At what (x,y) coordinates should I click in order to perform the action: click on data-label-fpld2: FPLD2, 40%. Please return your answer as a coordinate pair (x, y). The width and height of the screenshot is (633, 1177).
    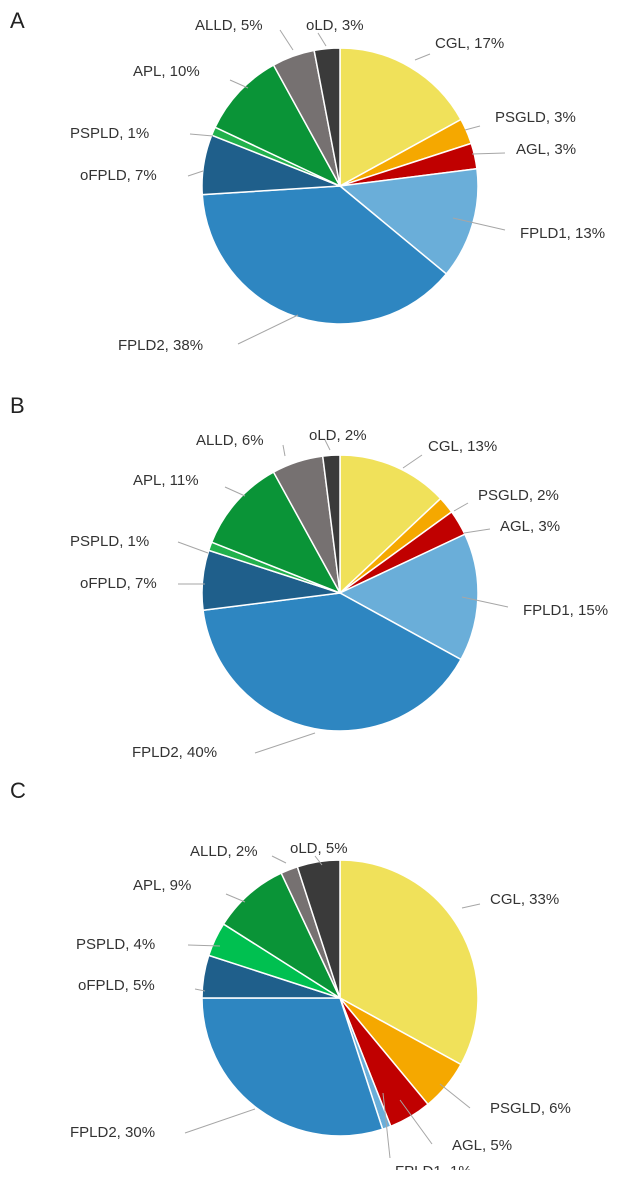
    Looking at the image, I should click on (174, 752).